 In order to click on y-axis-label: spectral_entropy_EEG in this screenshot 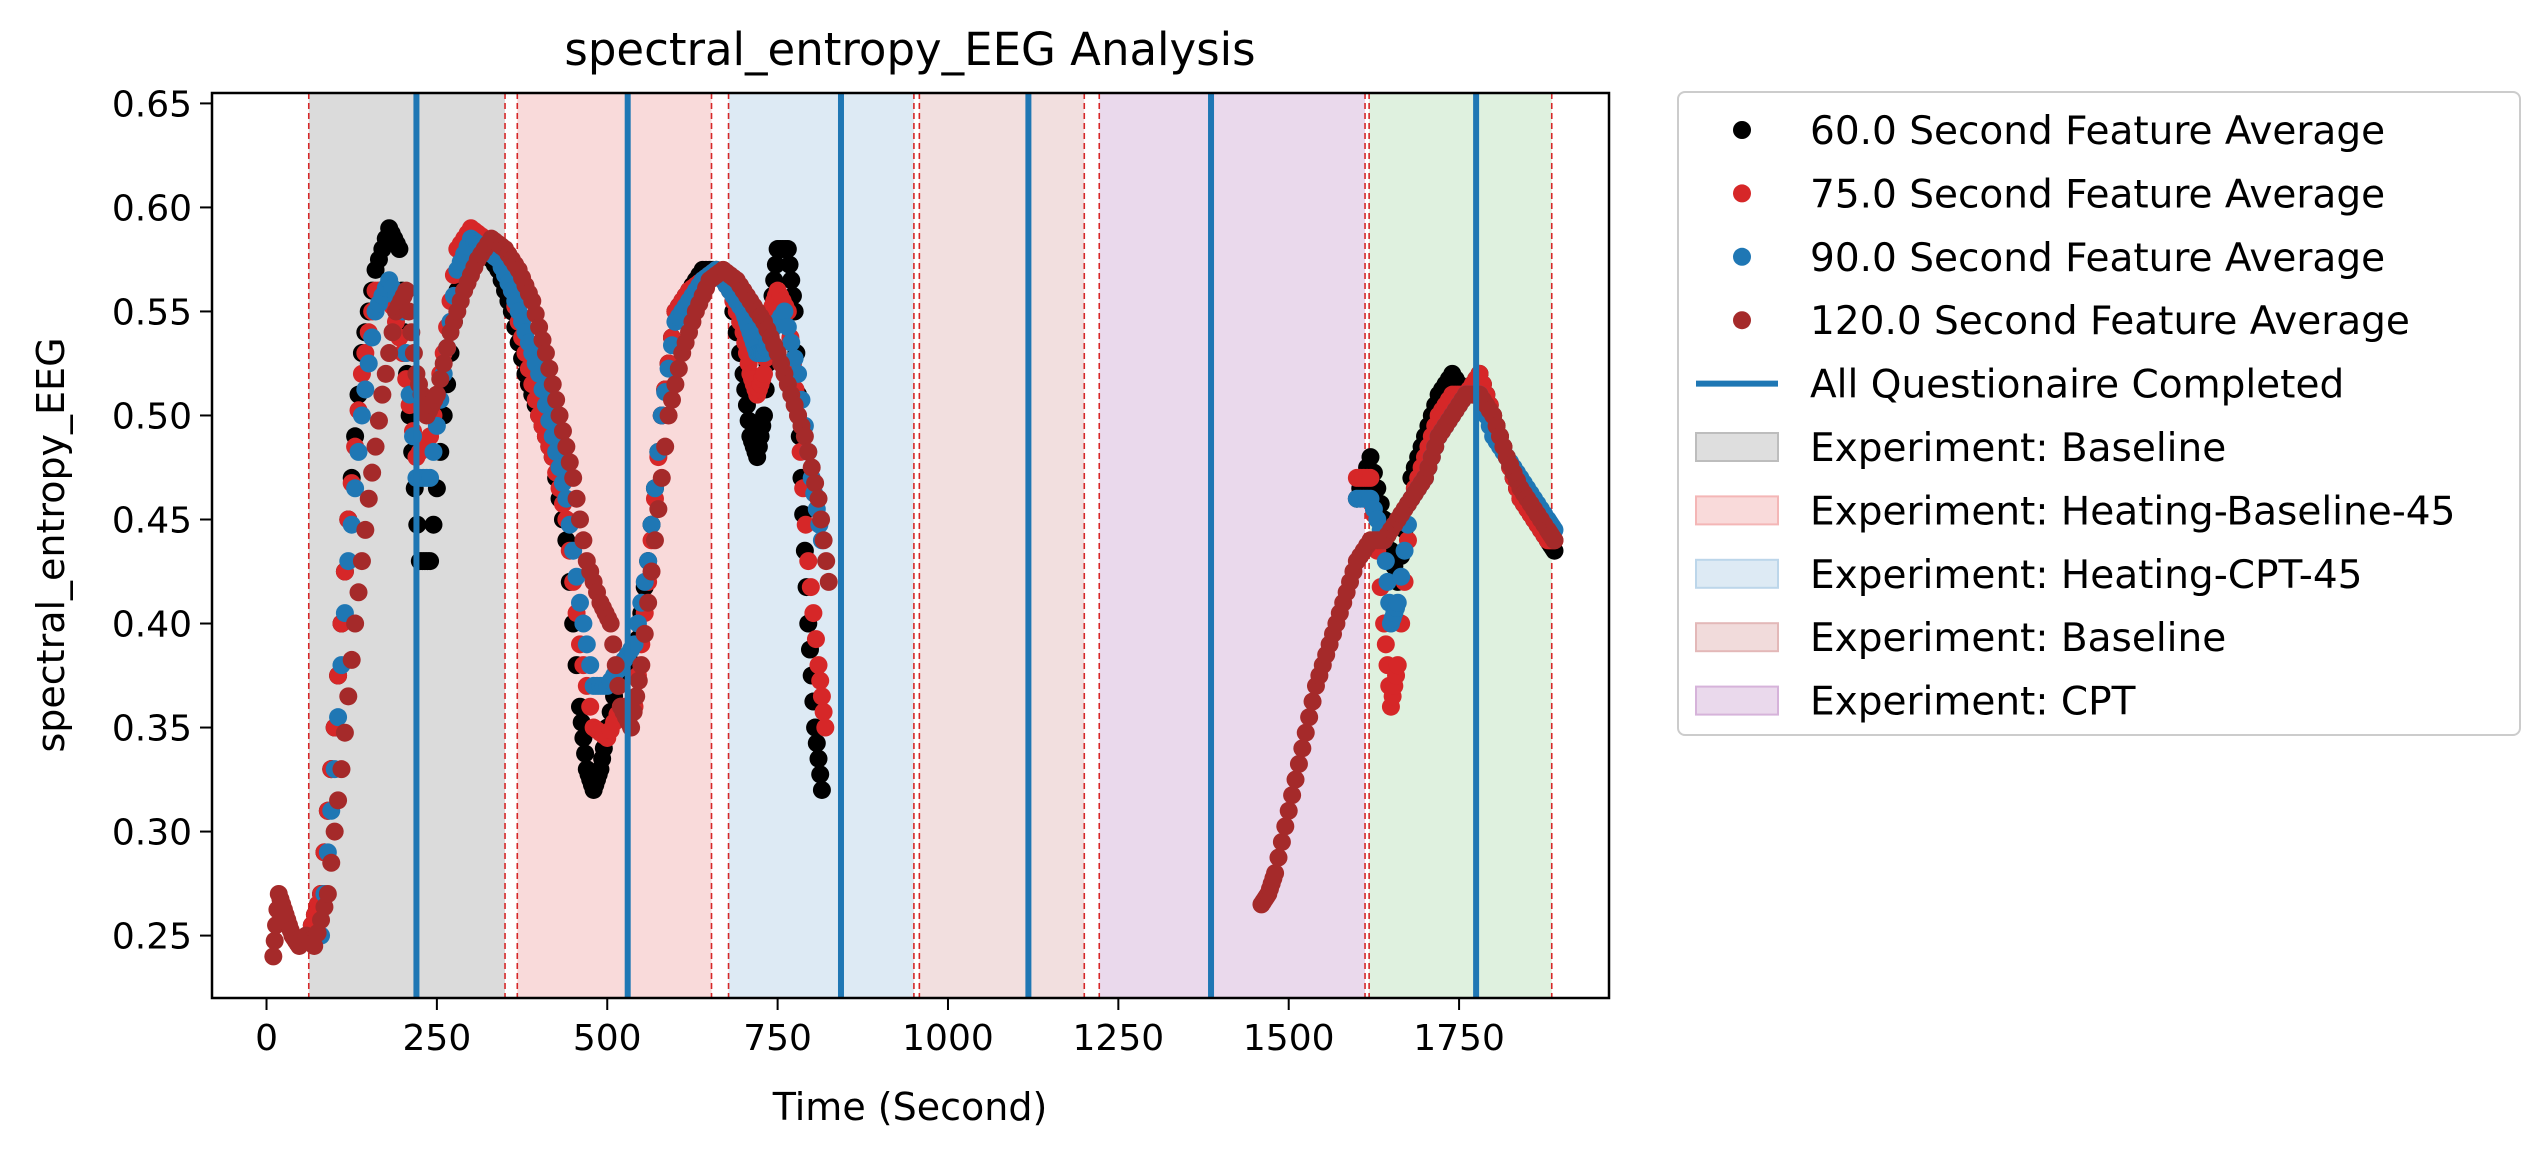, I will do `click(51, 544)`.